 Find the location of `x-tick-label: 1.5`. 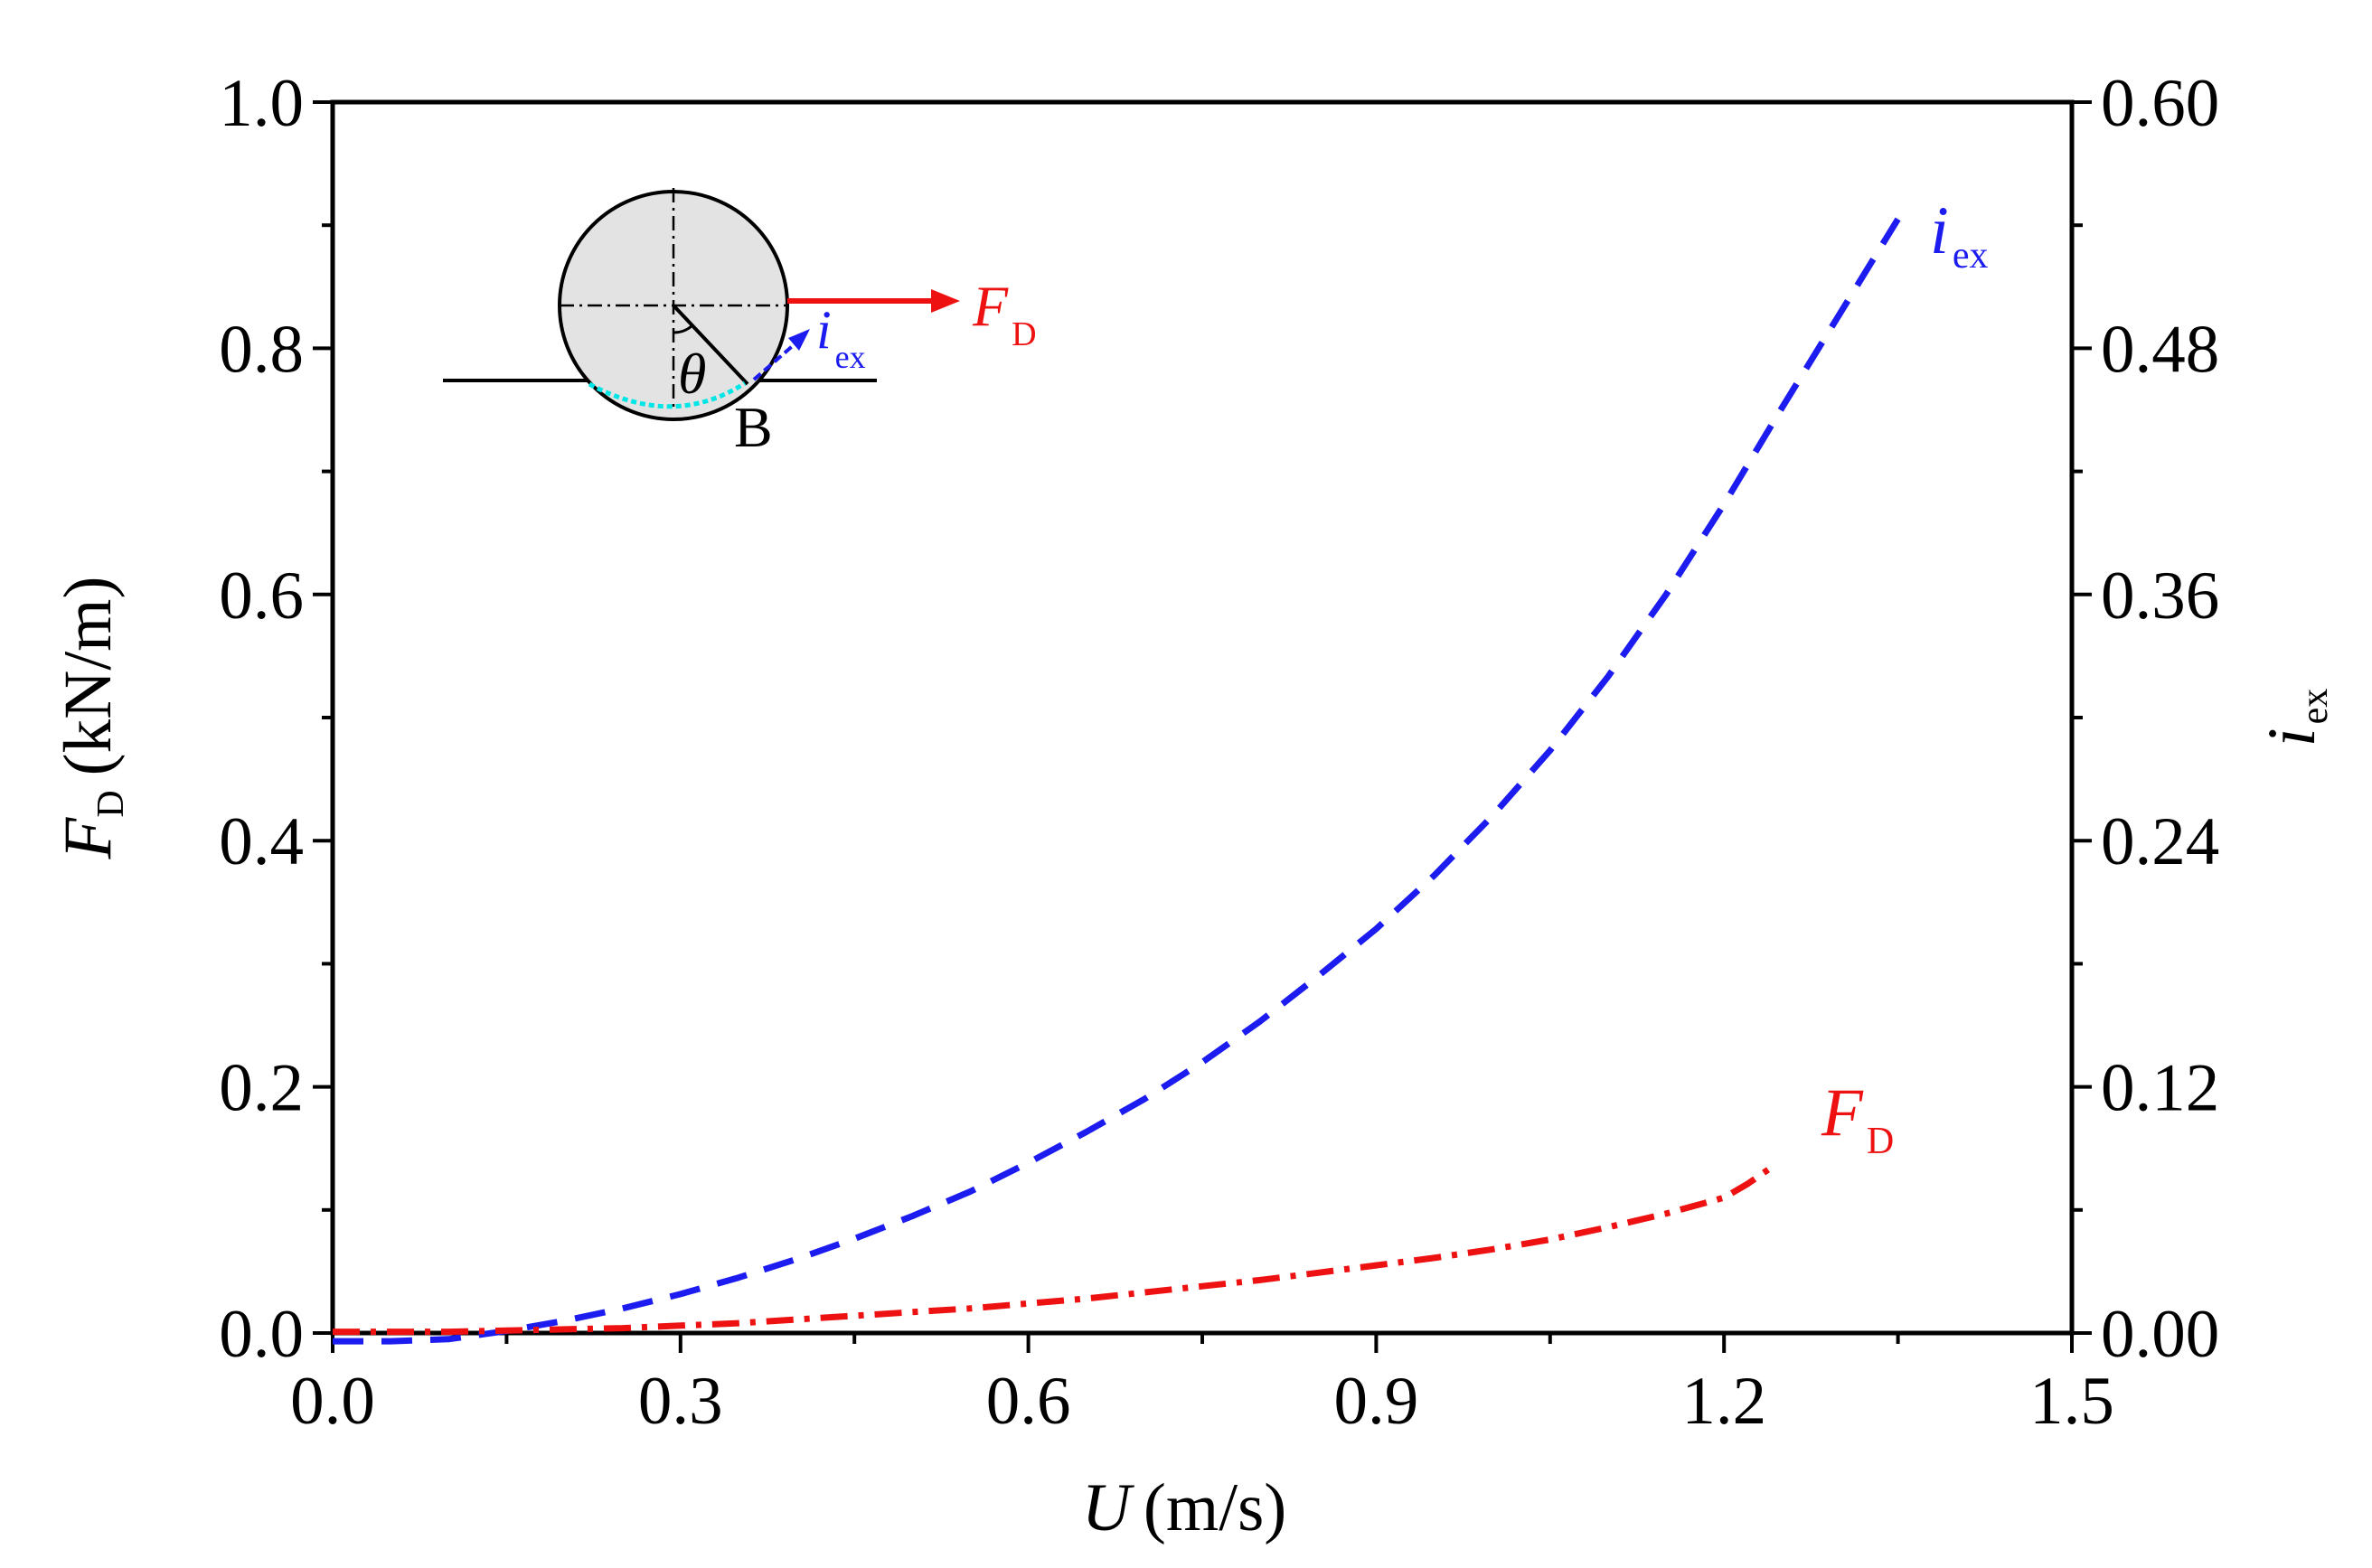

x-tick-label: 1.5 is located at coordinates (2071, 1401).